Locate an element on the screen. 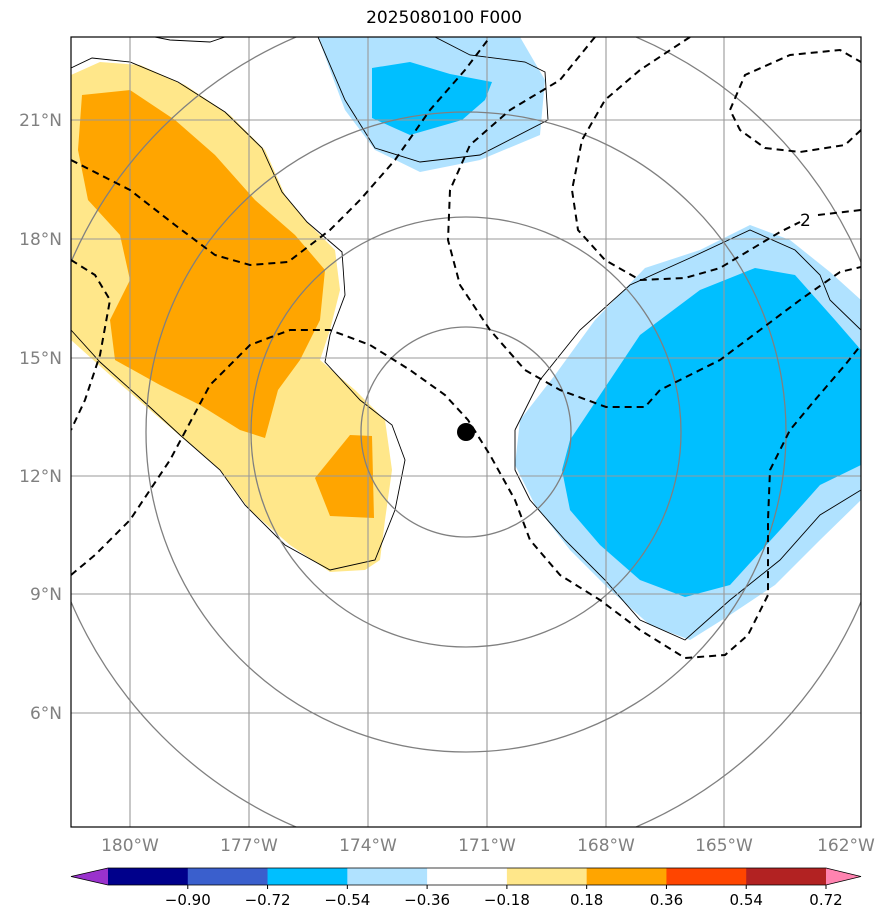 Image resolution: width=888 pixels, height=924 pixels. lat-label-21: 21°N is located at coordinates (40, 121).